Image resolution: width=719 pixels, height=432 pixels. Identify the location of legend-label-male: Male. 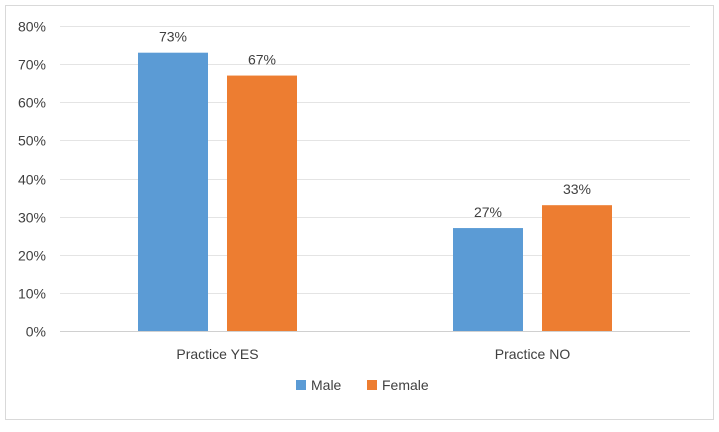
(326, 385).